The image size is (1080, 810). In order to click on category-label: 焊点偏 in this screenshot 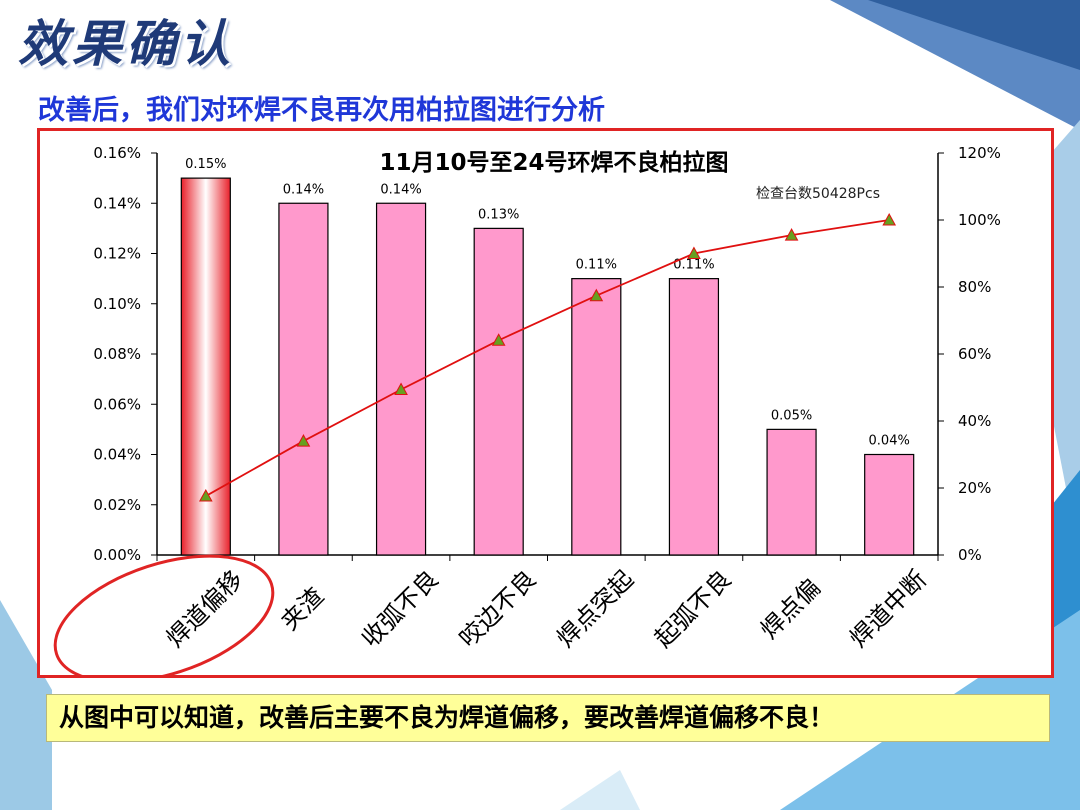, I will do `click(790, 609)`.